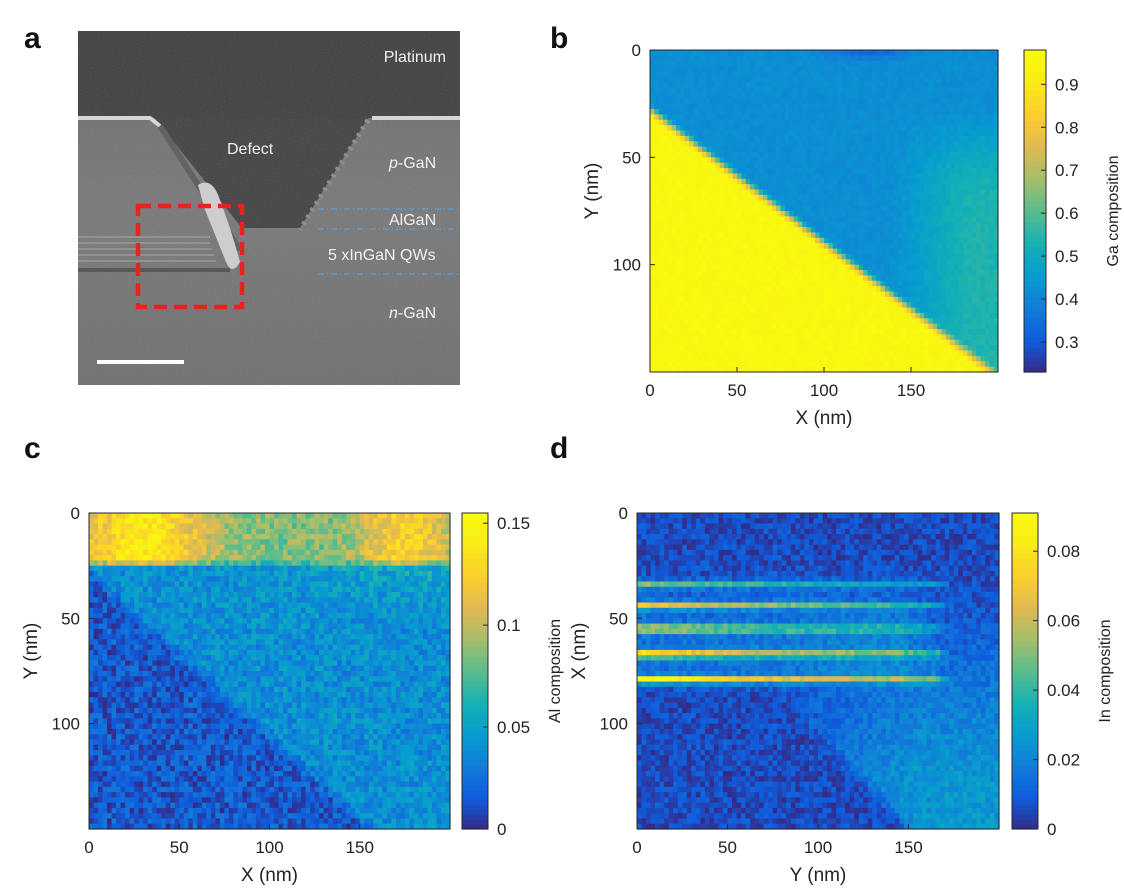 This screenshot has height=894, width=1124. I want to click on heatmap-b, so click(824, 211).